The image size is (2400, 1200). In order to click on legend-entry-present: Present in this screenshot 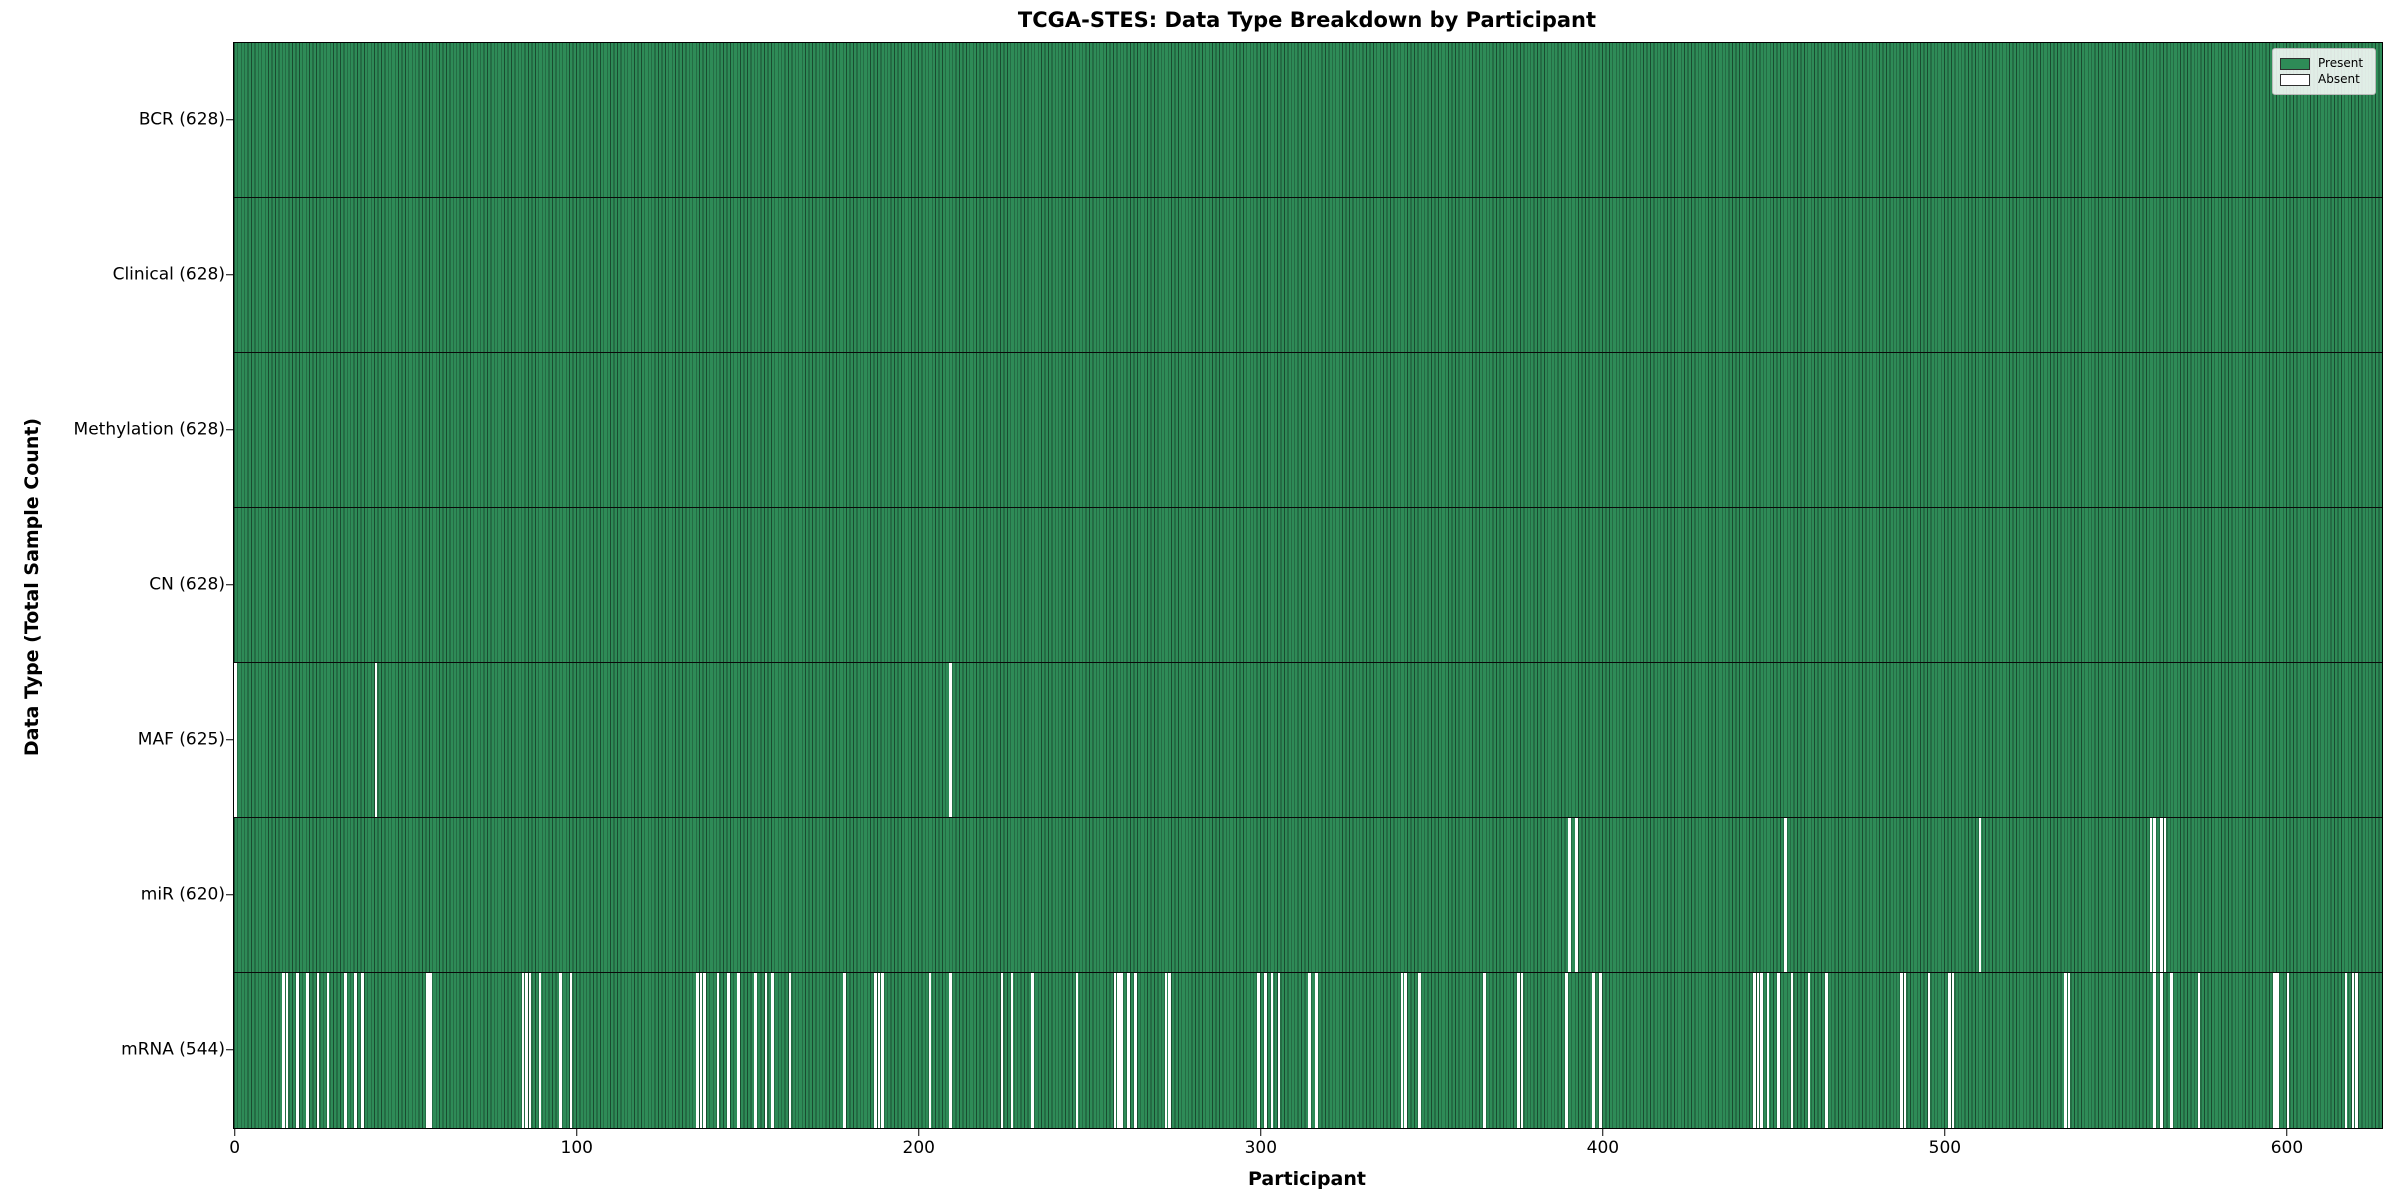, I will do `click(2324, 63)`.